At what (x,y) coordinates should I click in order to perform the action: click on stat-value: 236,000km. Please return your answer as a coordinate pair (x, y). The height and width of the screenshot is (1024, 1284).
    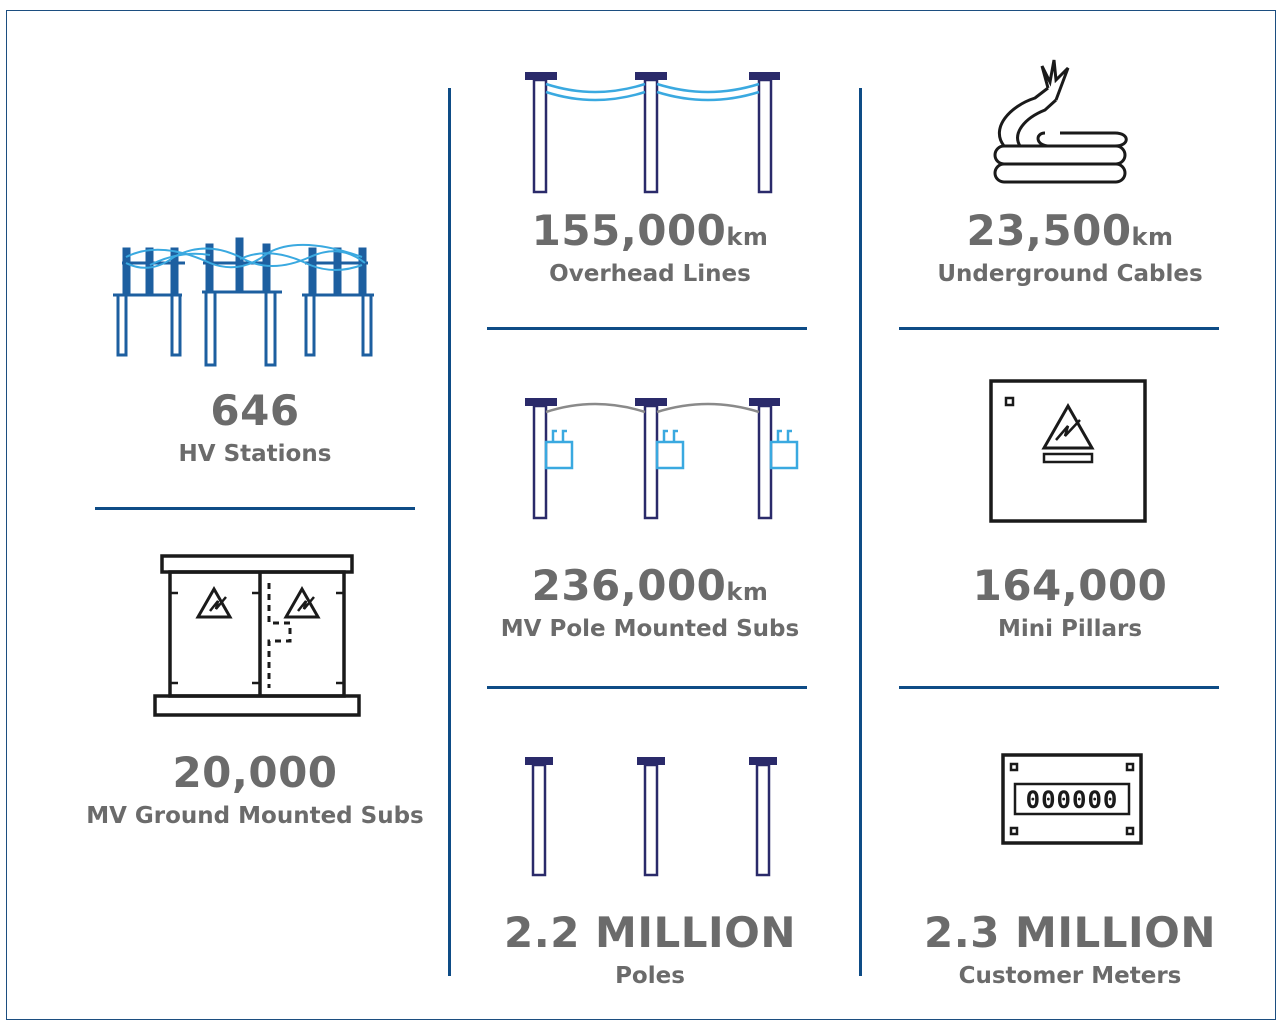
    Looking at the image, I should click on (650, 585).